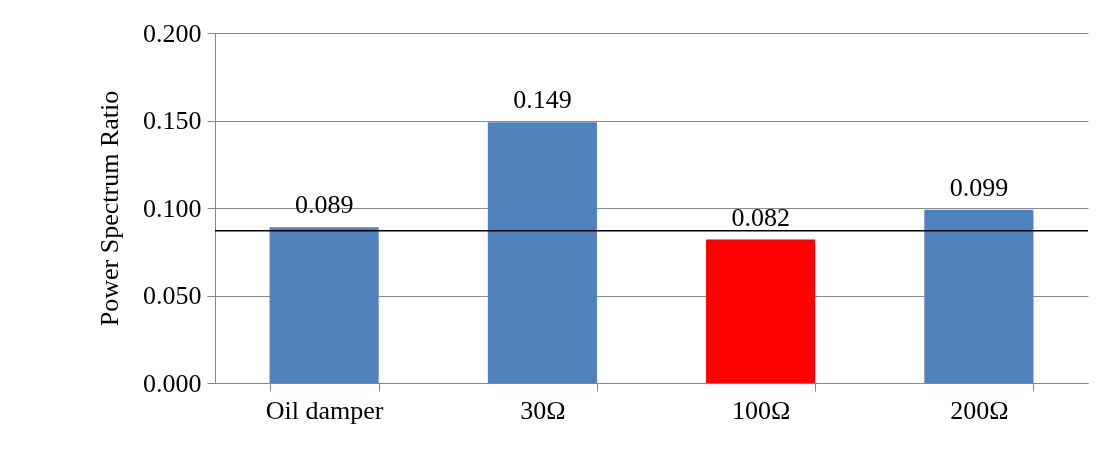  Describe the element at coordinates (172, 295) in the screenshot. I see `y-tick-label: 0.050` at that location.